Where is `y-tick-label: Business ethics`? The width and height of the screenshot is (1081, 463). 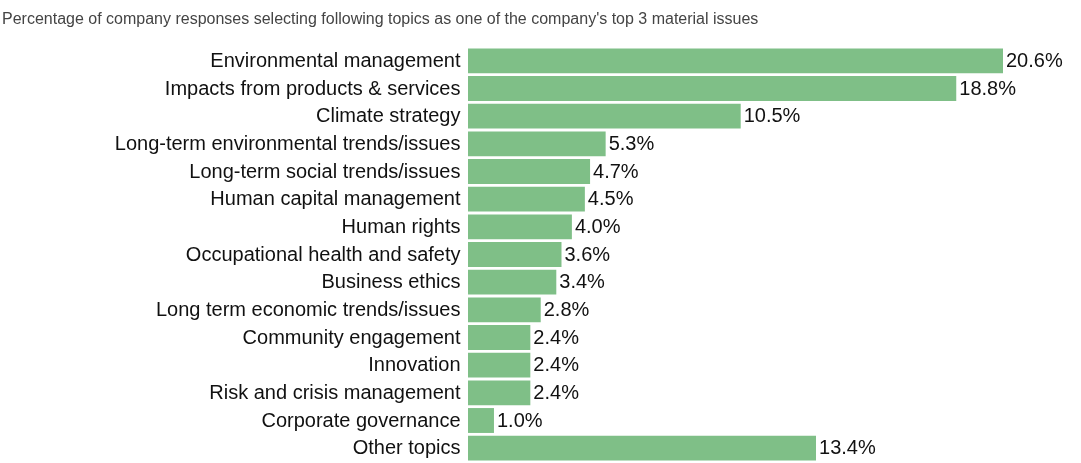
y-tick-label: Business ethics is located at coordinates (391, 281).